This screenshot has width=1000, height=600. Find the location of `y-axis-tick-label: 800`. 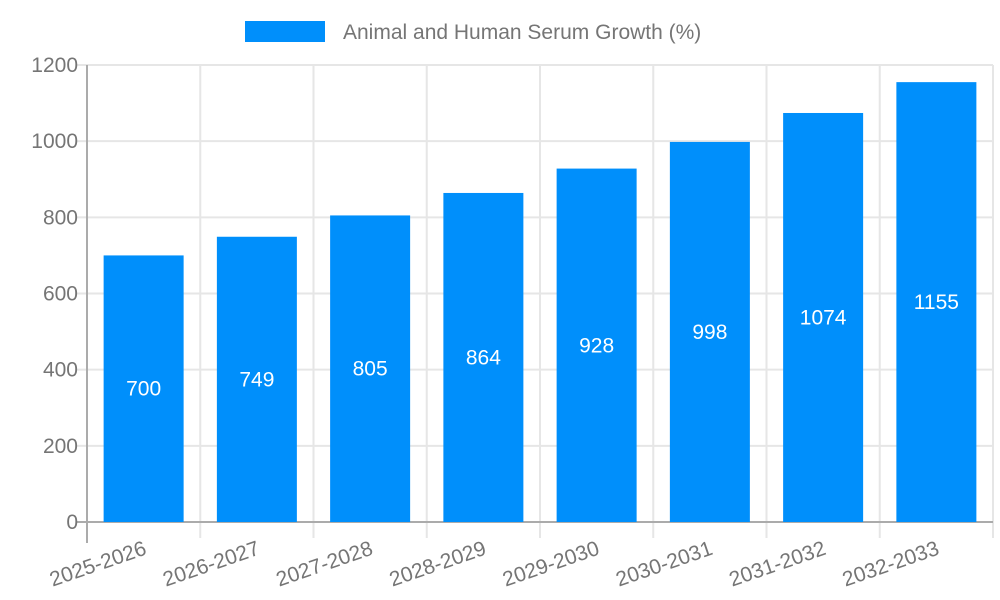

y-axis-tick-label: 800 is located at coordinates (60, 217).